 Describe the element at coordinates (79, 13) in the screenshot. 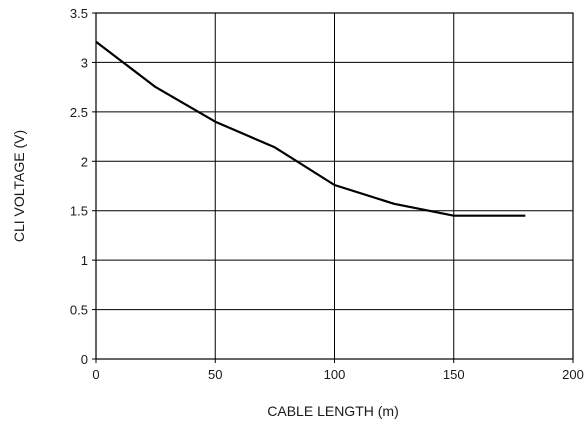

I see `y-tick-label: 3.5` at that location.